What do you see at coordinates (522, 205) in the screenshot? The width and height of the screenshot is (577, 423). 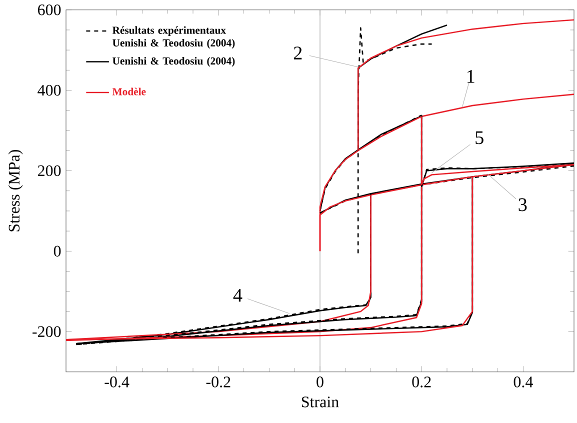 I see `annotation: 3` at bounding box center [522, 205].